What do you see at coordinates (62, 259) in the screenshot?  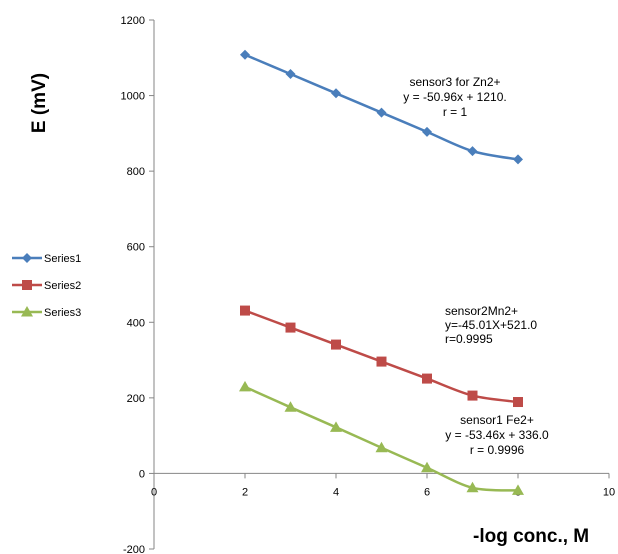 I see `legend-label: Series1` at bounding box center [62, 259].